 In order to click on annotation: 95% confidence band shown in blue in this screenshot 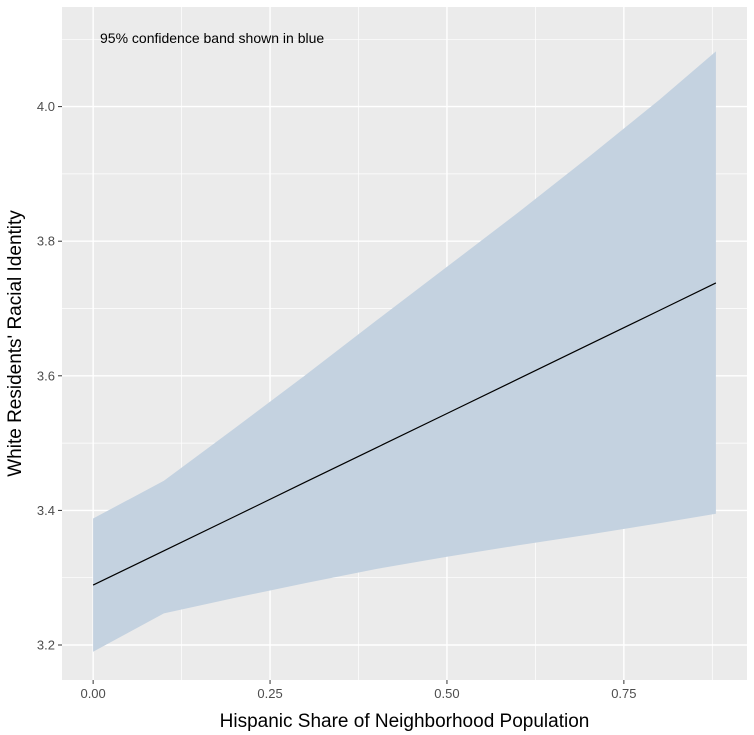, I will do `click(212, 38)`.